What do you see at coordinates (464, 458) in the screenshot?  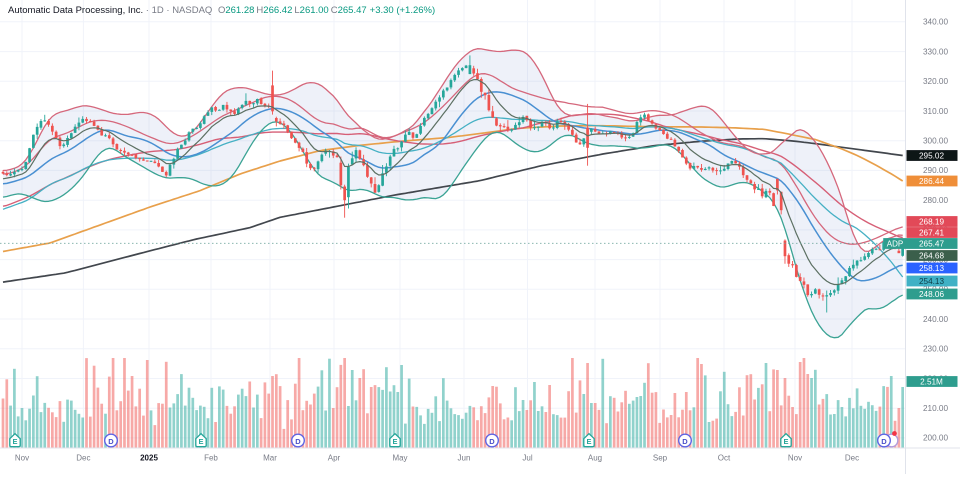 I see `svg-text: Jun` at bounding box center [464, 458].